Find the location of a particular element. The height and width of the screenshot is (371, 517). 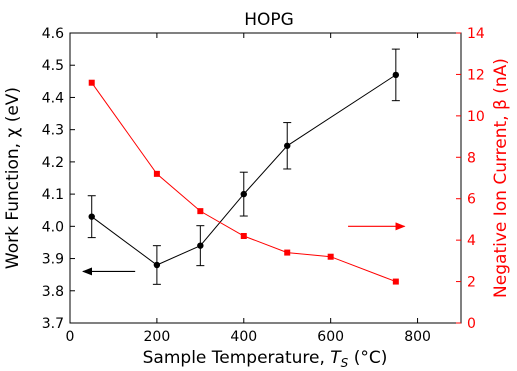

y-left-tick-label: 4.2 is located at coordinates (53, 163).